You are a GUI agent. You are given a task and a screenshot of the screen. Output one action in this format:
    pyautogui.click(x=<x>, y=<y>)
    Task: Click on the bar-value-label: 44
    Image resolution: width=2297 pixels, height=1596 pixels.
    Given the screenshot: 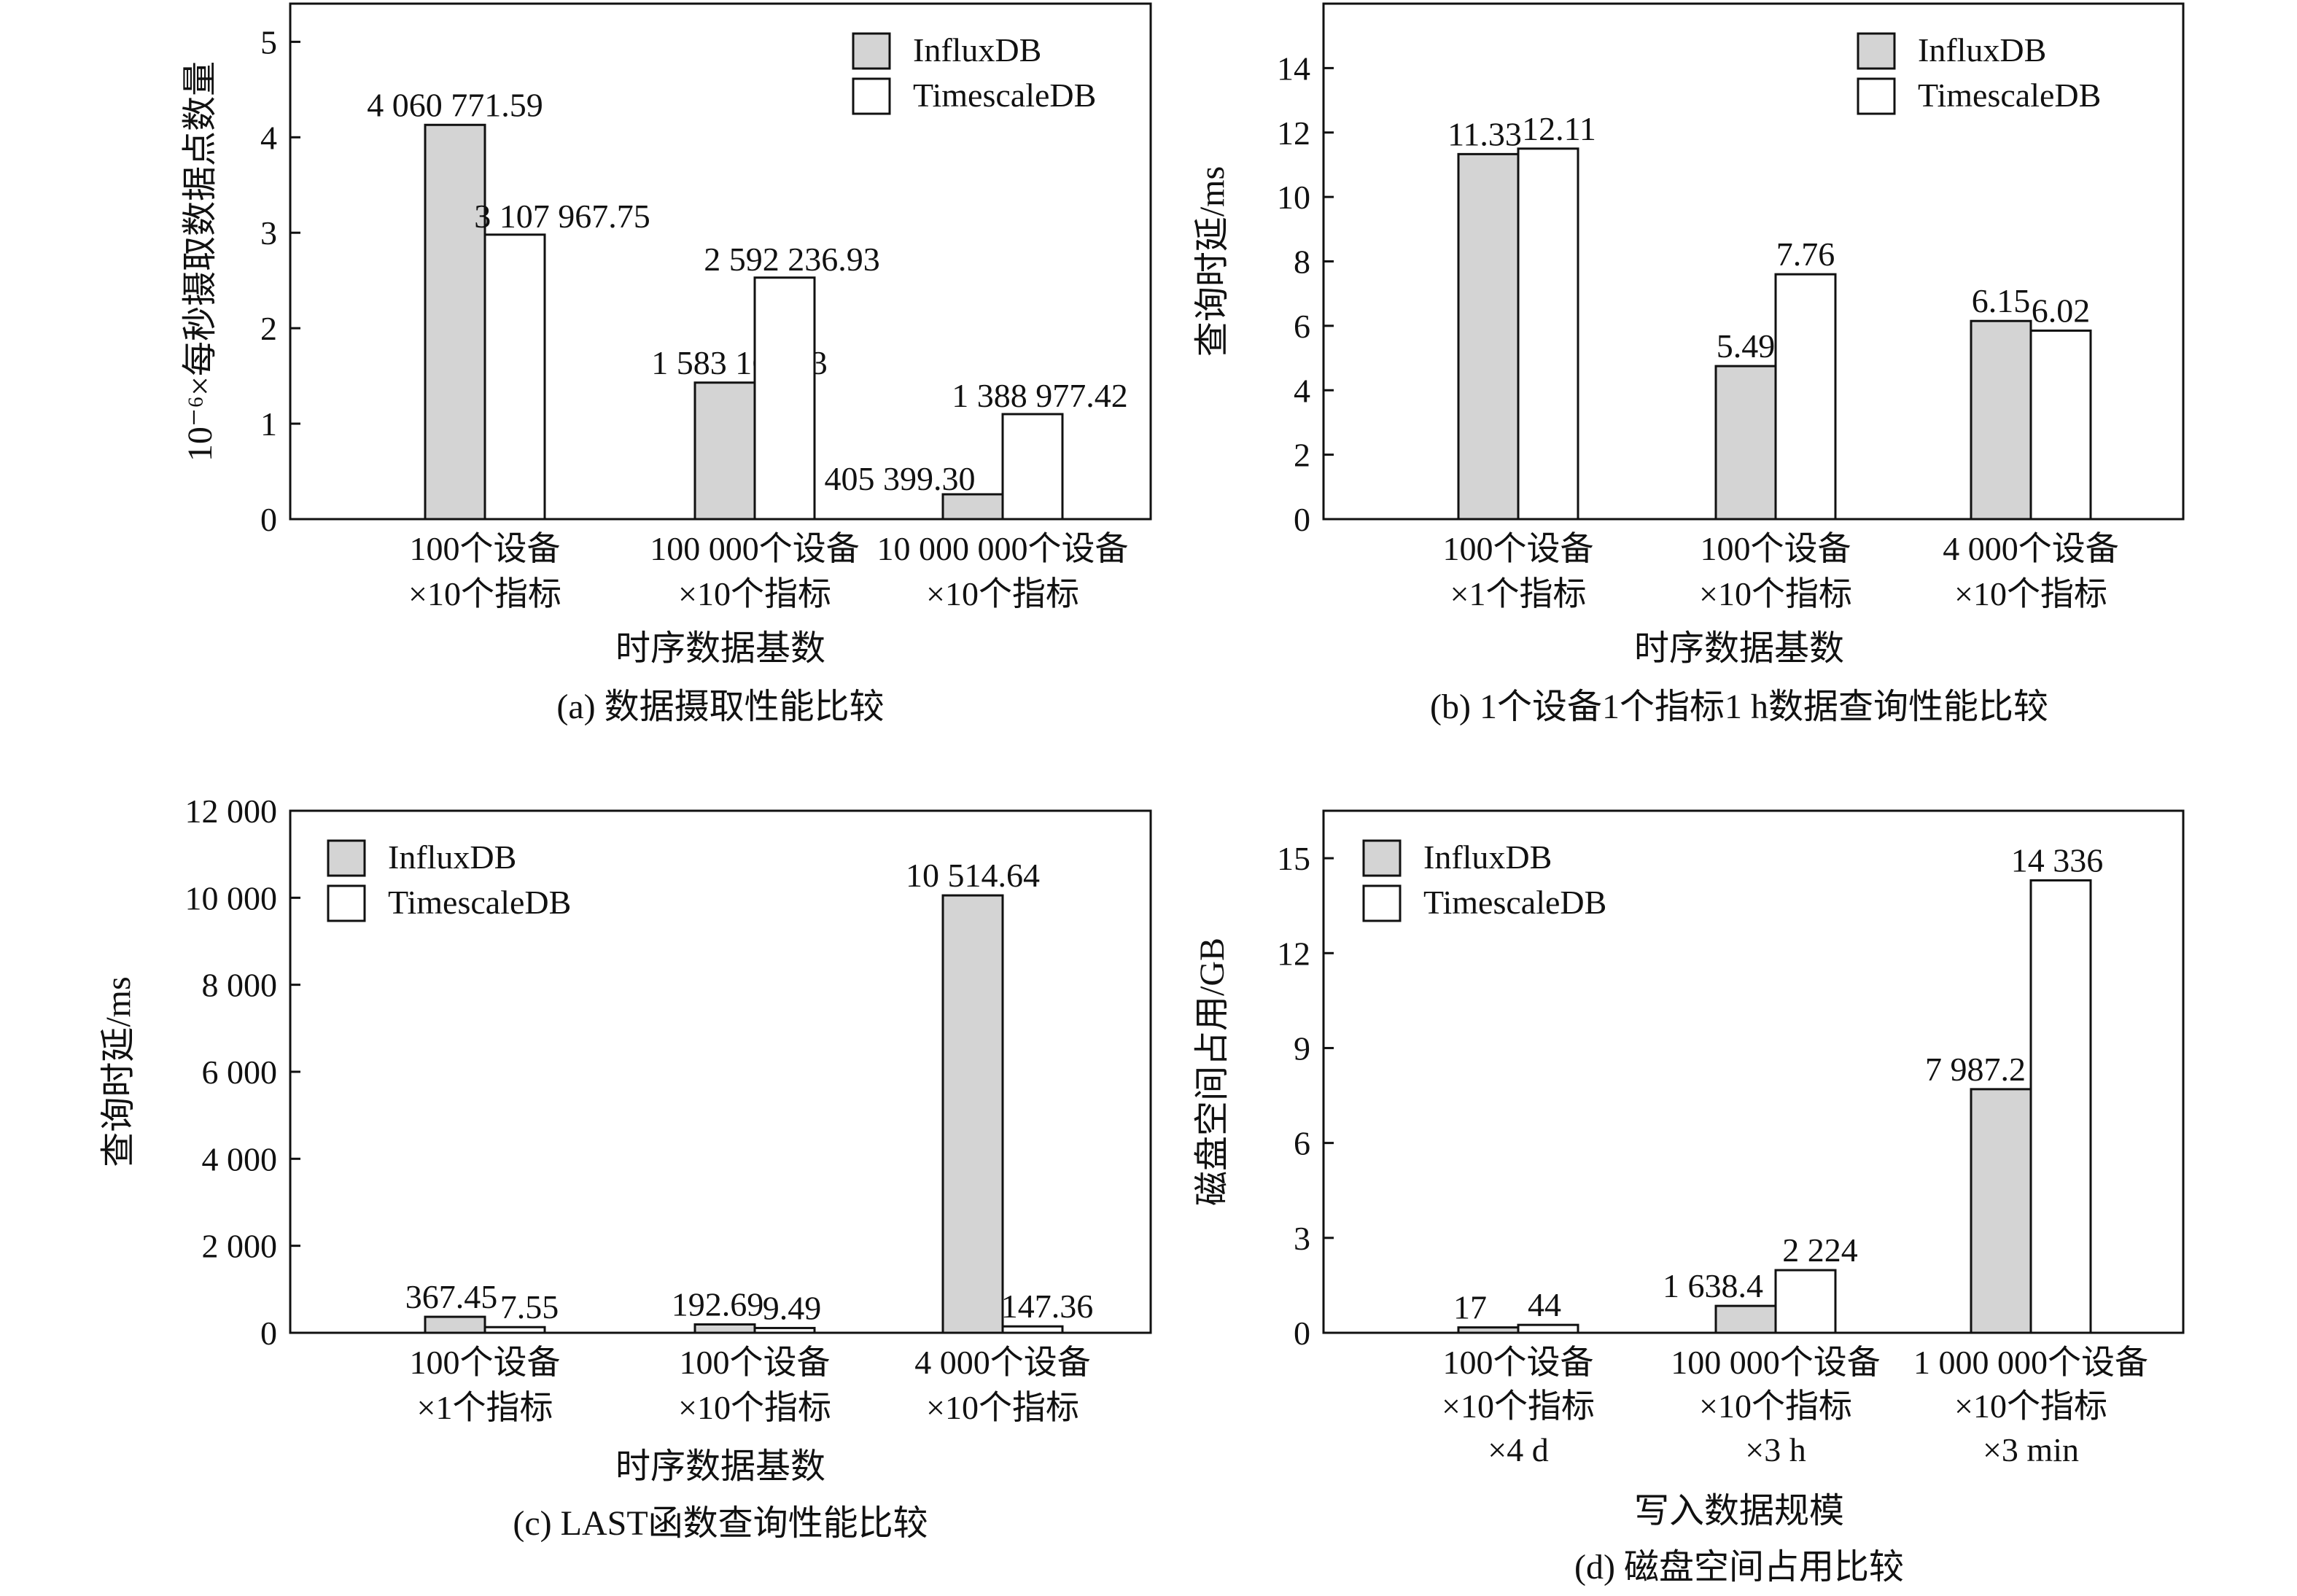 What is the action you would take?
    pyautogui.click(x=1544, y=1304)
    